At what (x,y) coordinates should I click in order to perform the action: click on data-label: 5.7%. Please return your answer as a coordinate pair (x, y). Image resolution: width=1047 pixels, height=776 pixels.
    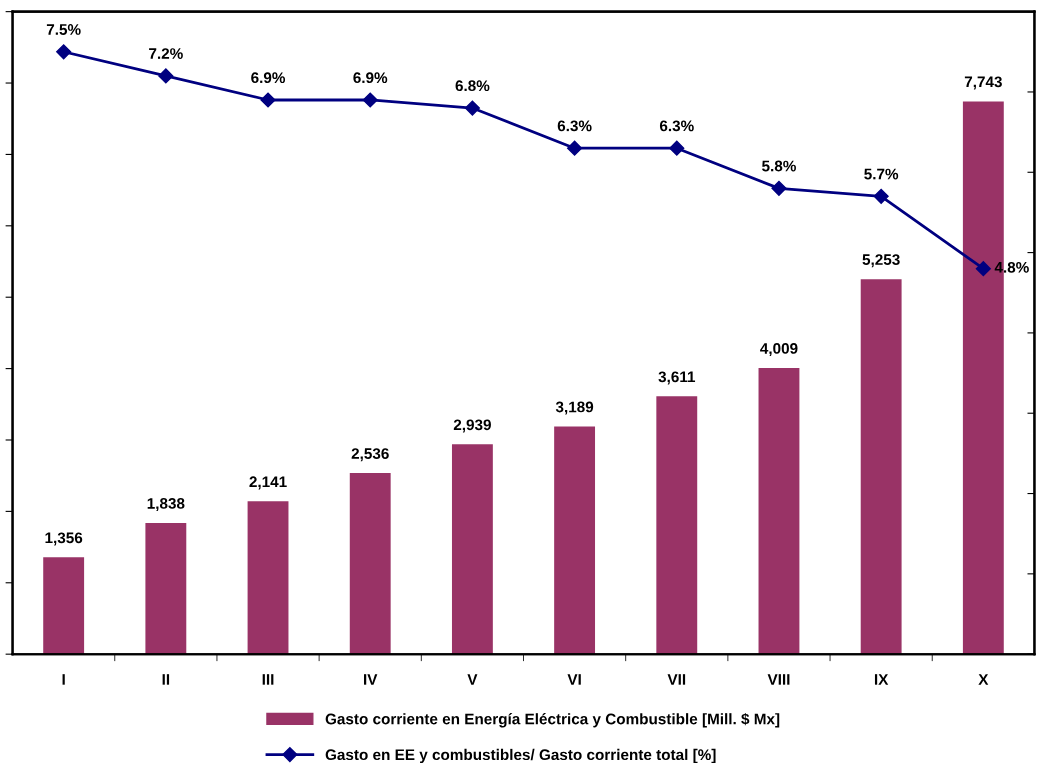
    Looking at the image, I should click on (881, 174).